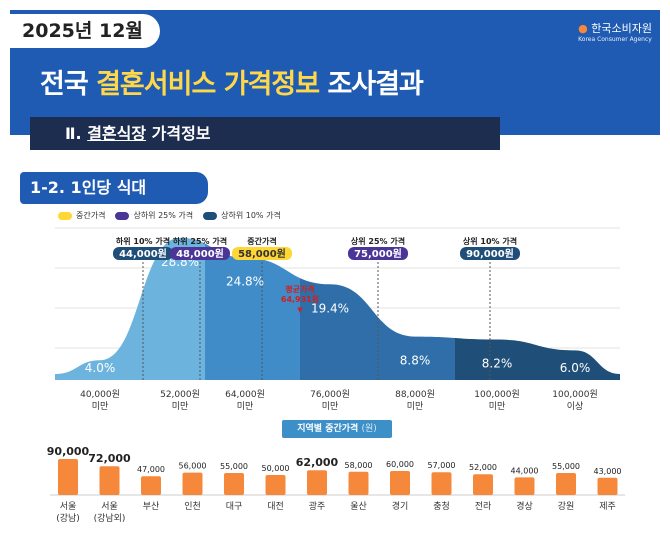  I want to click on bar-x-tick: 충청, so click(441, 506).